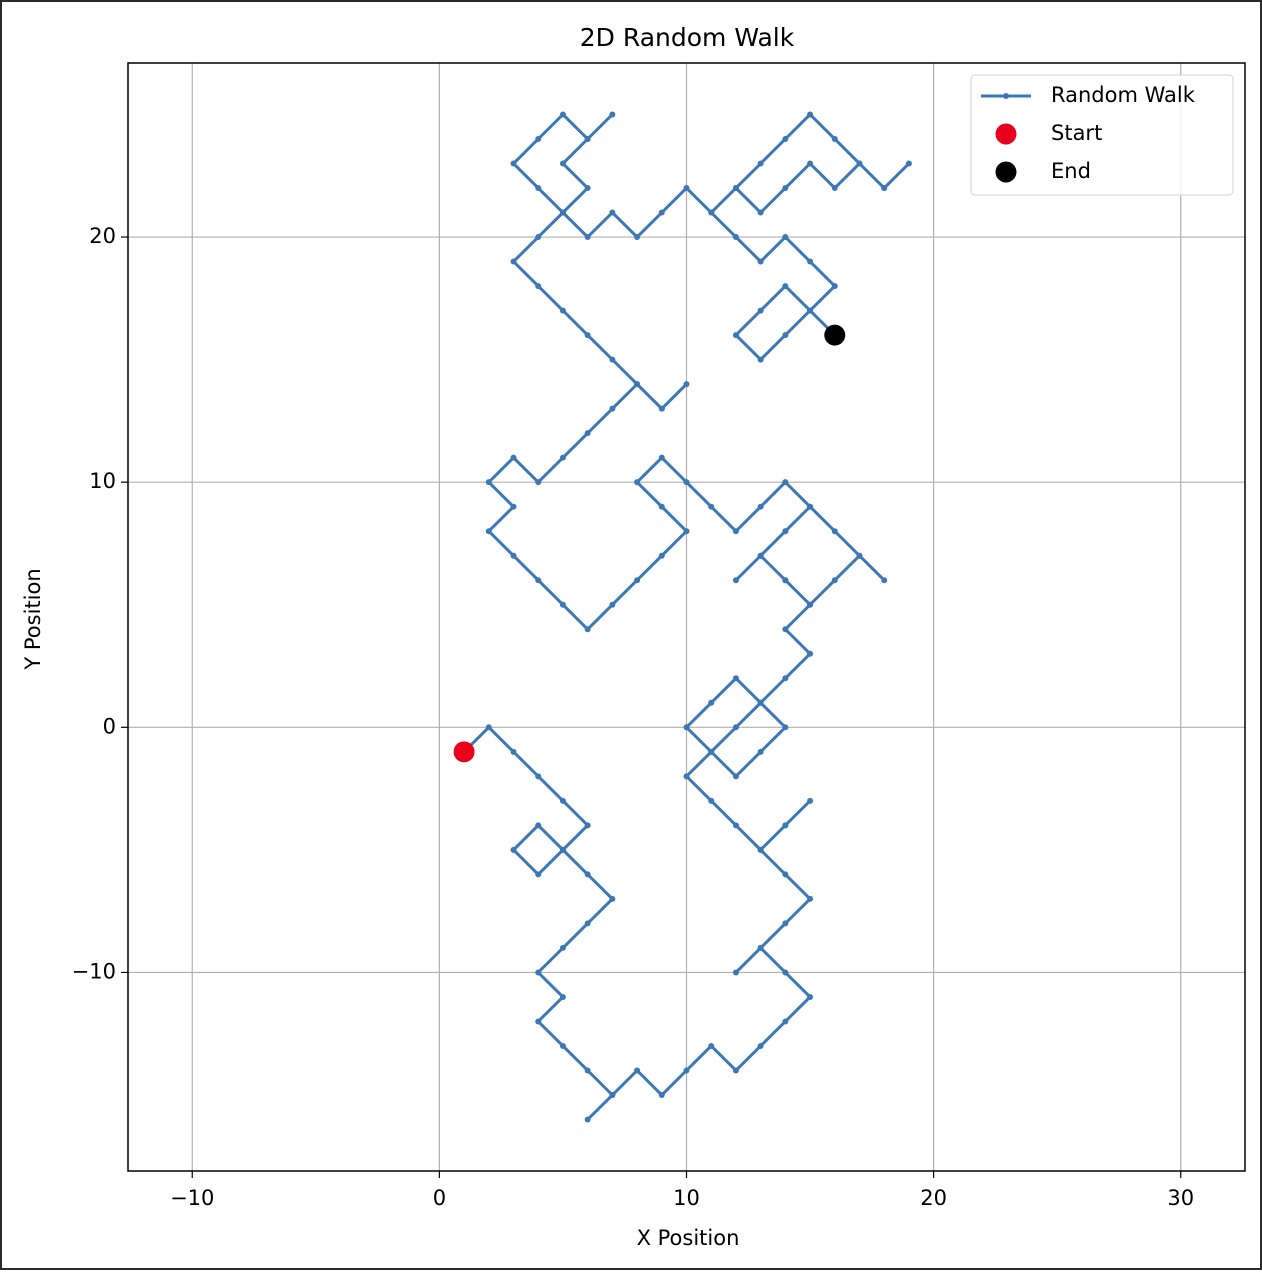 The width and height of the screenshot is (1262, 1272). Describe the element at coordinates (688, 1238) in the screenshot. I see `x-axis-label: X Position` at that location.